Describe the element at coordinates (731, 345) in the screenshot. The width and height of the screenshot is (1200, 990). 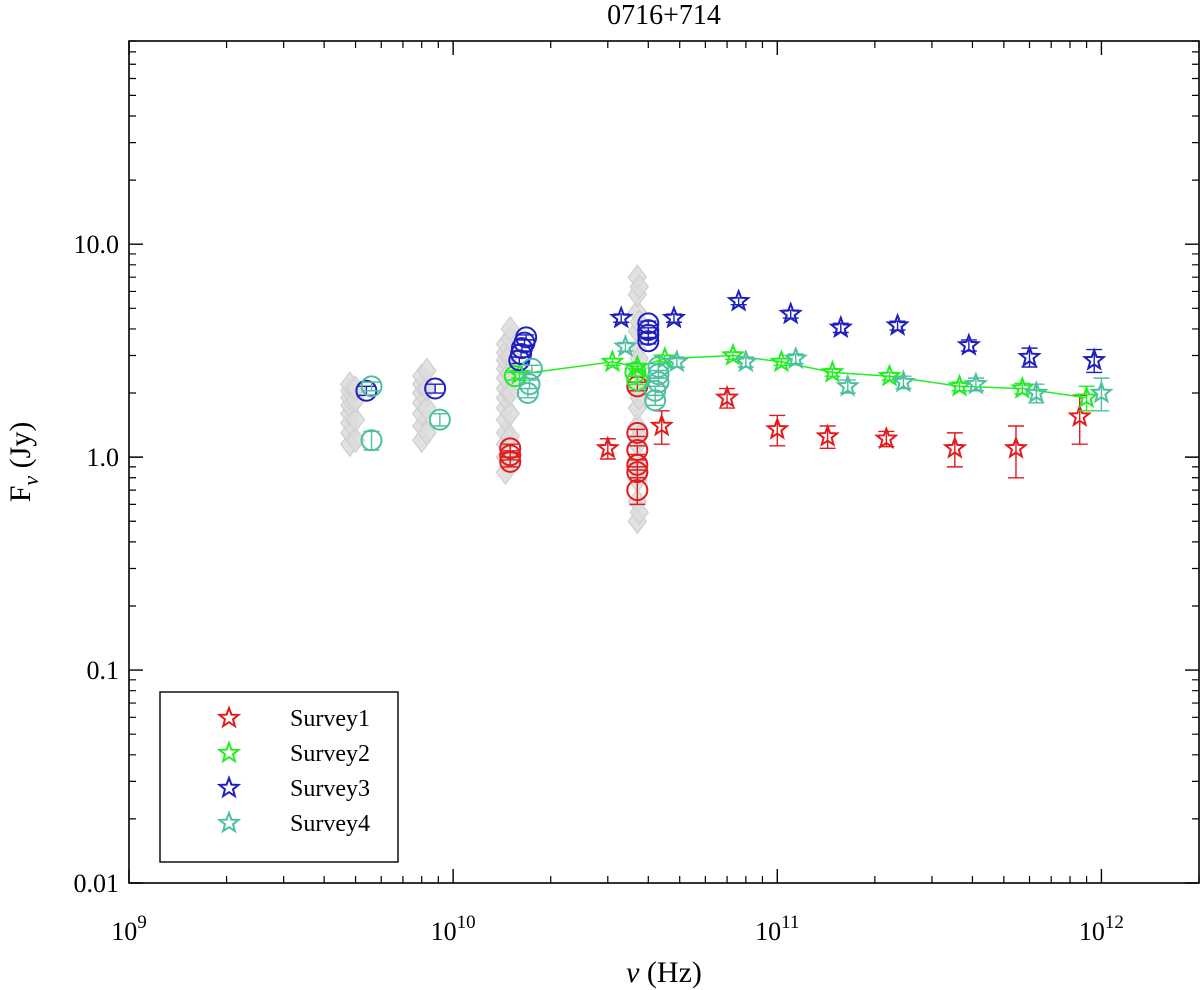
I see `series-survey3` at that location.